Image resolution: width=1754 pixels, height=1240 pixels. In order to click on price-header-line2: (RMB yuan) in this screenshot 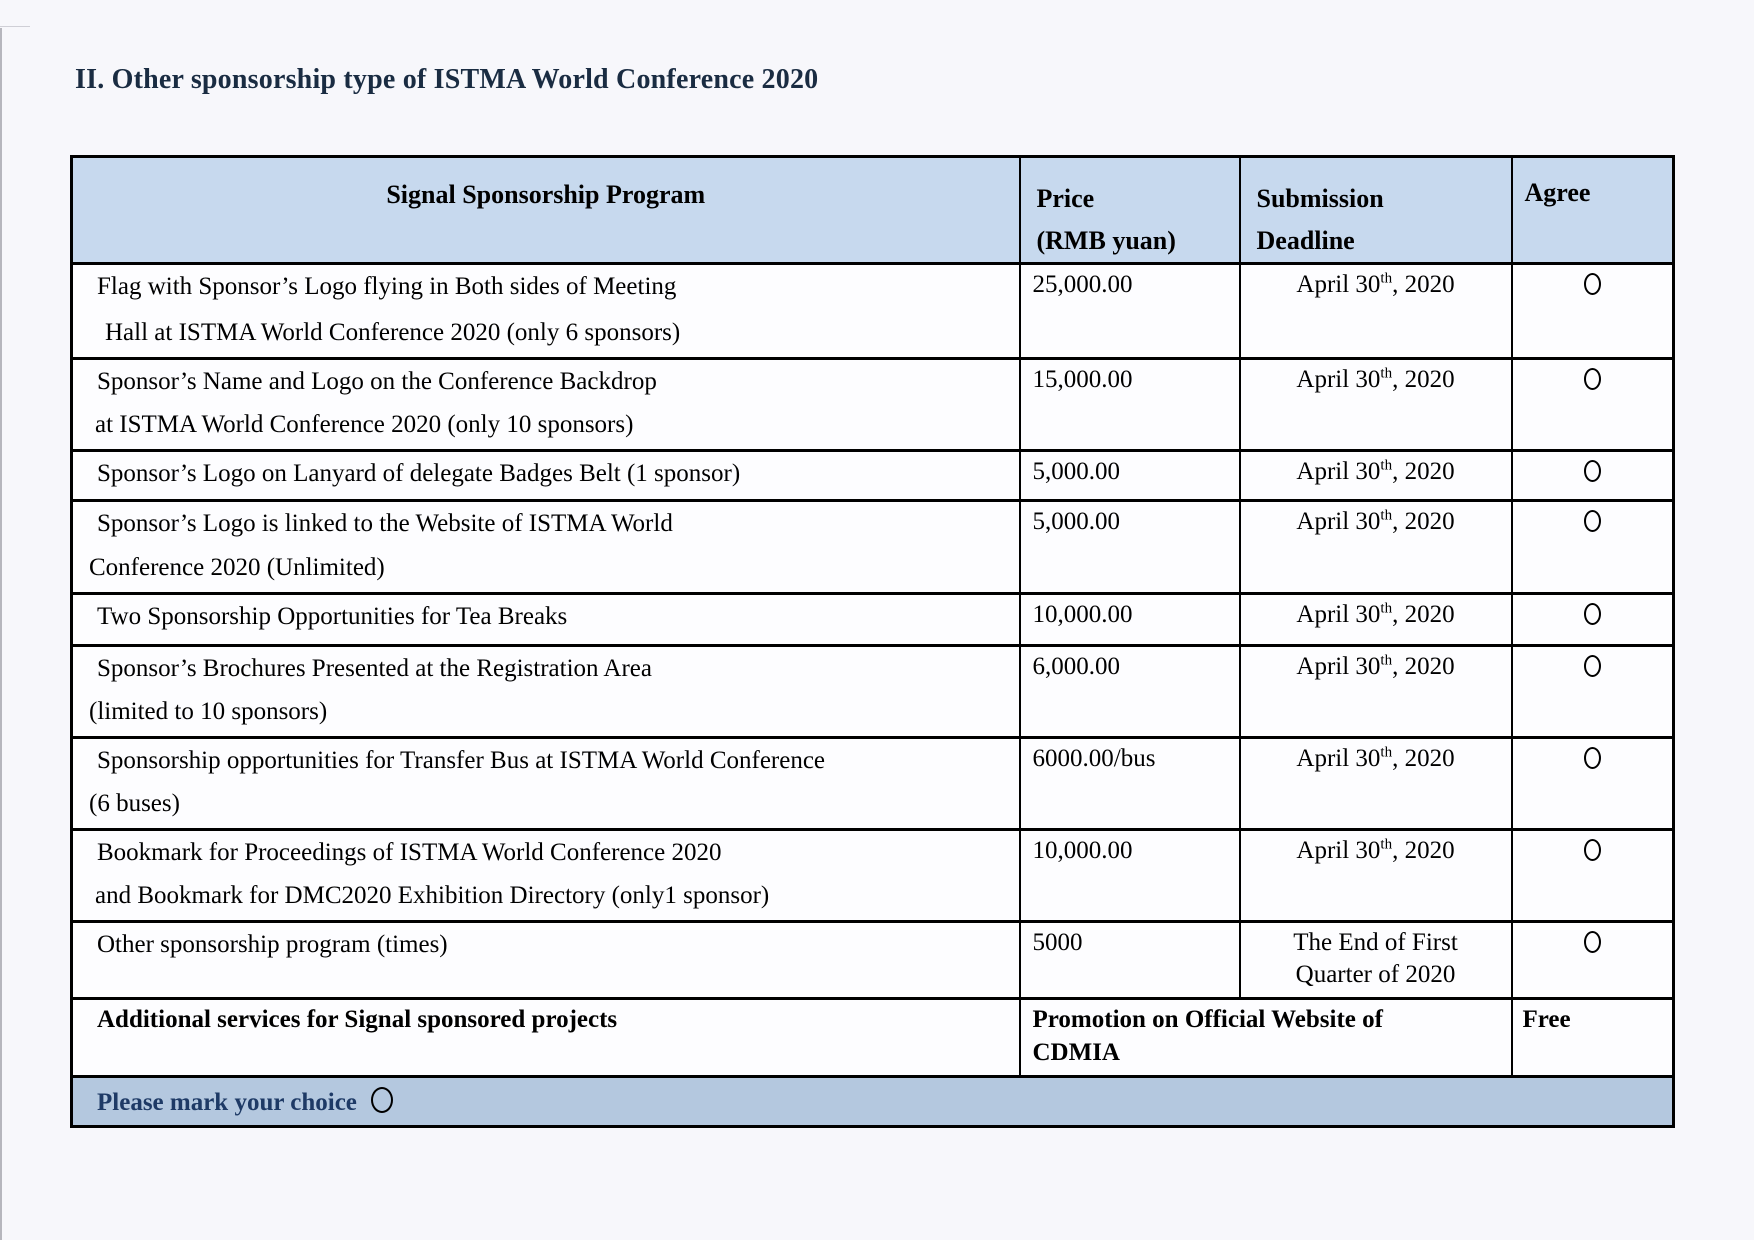, I will do `click(1106, 240)`.